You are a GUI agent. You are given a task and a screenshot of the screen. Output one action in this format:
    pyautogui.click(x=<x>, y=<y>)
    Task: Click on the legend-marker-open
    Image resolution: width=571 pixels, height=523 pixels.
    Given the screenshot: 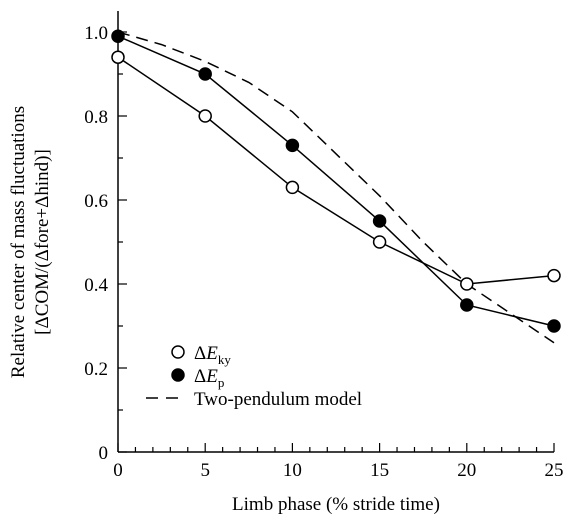 What is the action you would take?
    pyautogui.click(x=178, y=352)
    